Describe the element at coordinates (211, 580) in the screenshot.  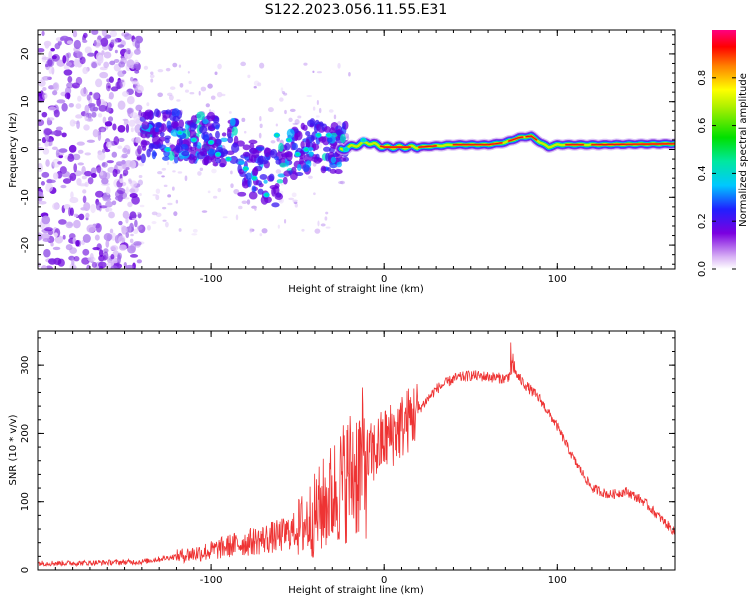
I see `snr-xtick-label: -100` at that location.